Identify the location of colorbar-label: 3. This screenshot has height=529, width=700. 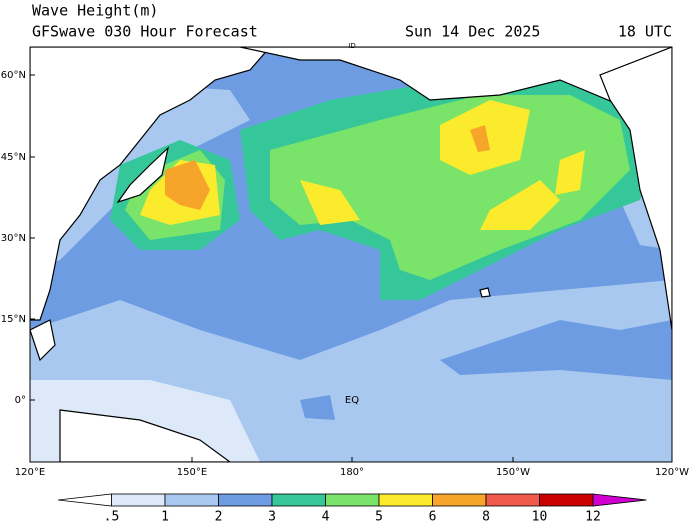
(272, 517).